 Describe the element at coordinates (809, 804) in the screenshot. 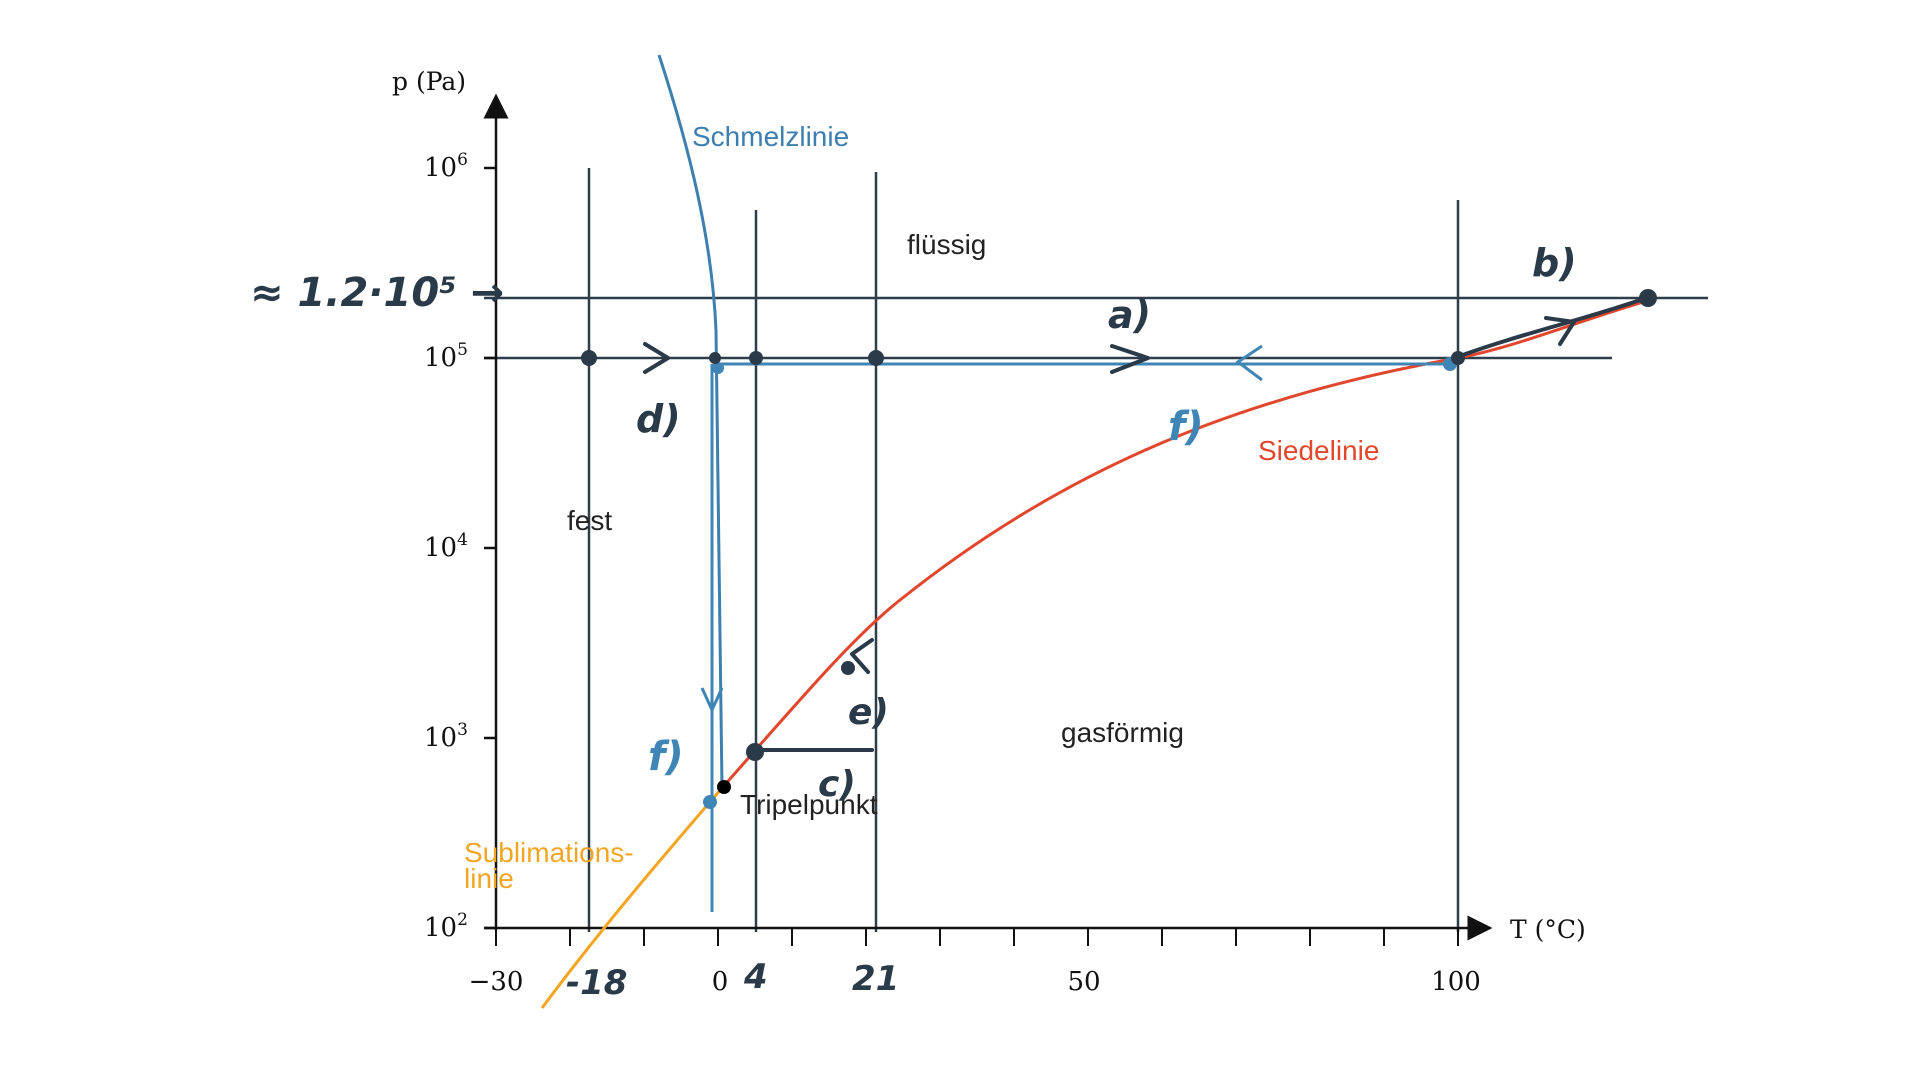

I see `triple-point-label: Tripelpunkt` at that location.